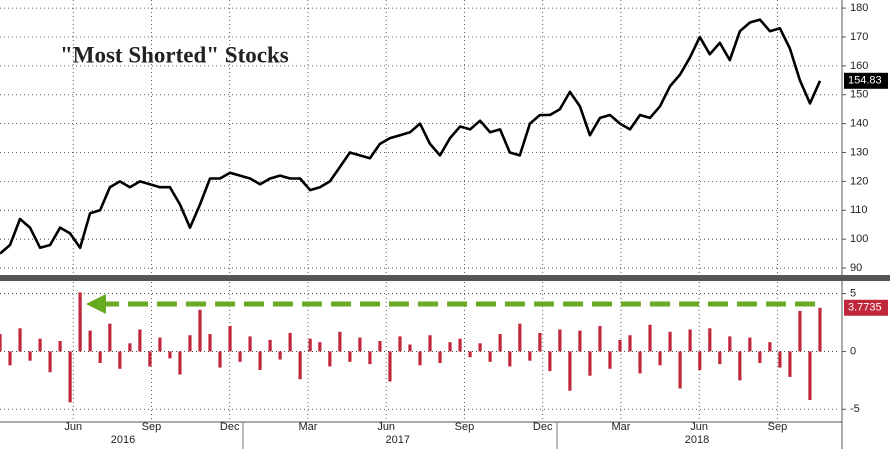 The image size is (890, 449). Describe the element at coordinates (174, 54) in the screenshot. I see `chart-title: "Most Shorted" Stocks` at that location.